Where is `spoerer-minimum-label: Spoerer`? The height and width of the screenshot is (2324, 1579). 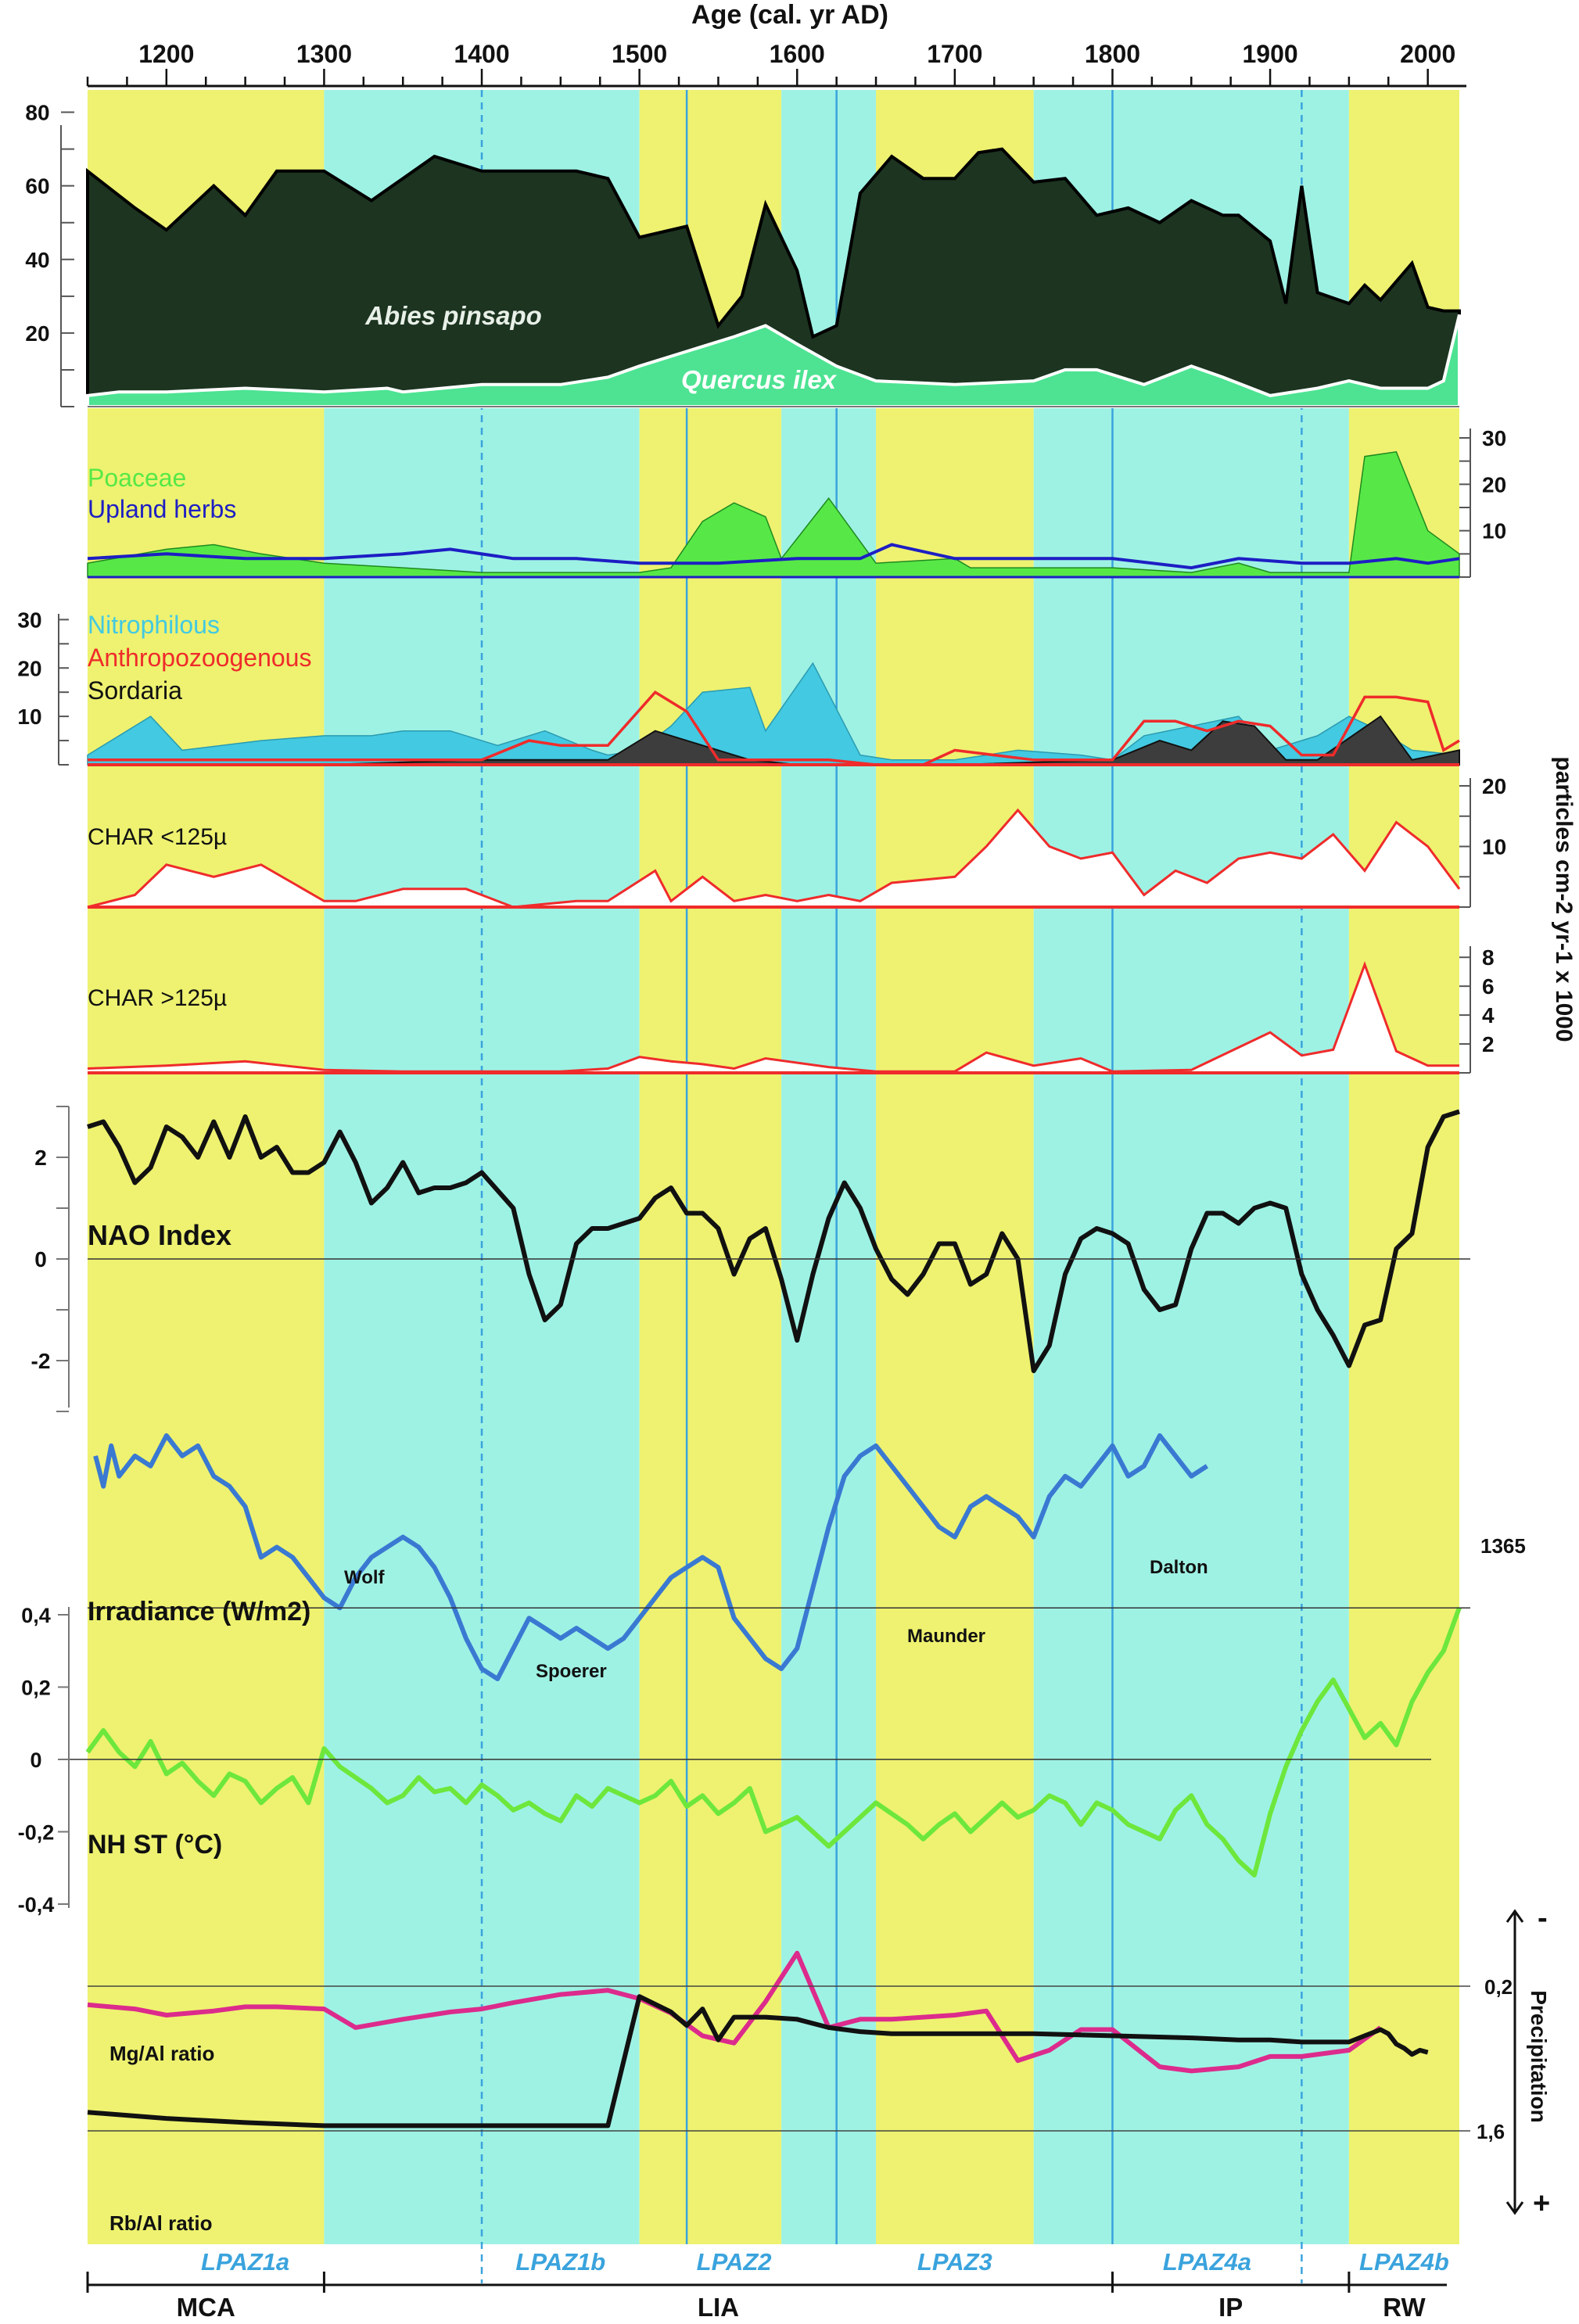
spoerer-minimum-label: Spoerer is located at coordinates (571, 1671).